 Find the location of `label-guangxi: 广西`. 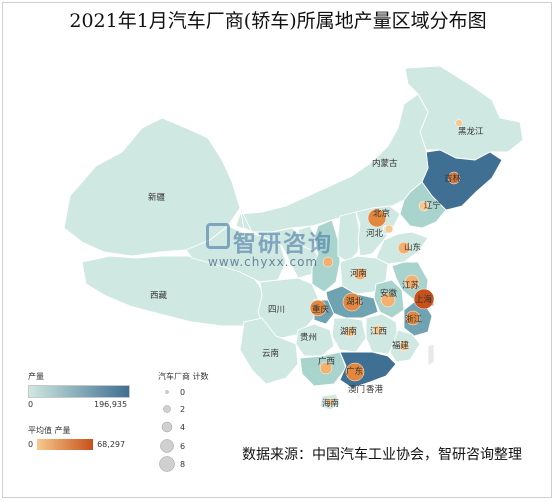

label-guangxi: 广西 is located at coordinates (326, 361).